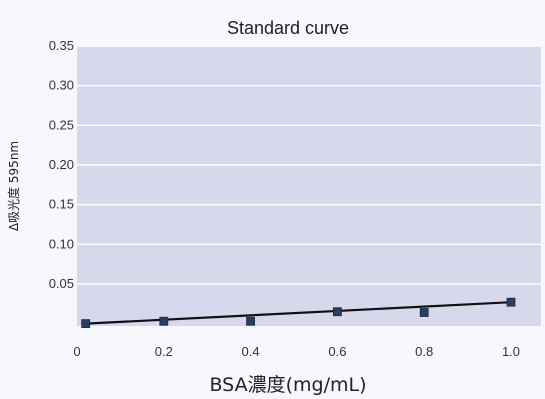  What do you see at coordinates (61, 204) in the screenshot?
I see `y-tick-label: 0.15` at bounding box center [61, 204].